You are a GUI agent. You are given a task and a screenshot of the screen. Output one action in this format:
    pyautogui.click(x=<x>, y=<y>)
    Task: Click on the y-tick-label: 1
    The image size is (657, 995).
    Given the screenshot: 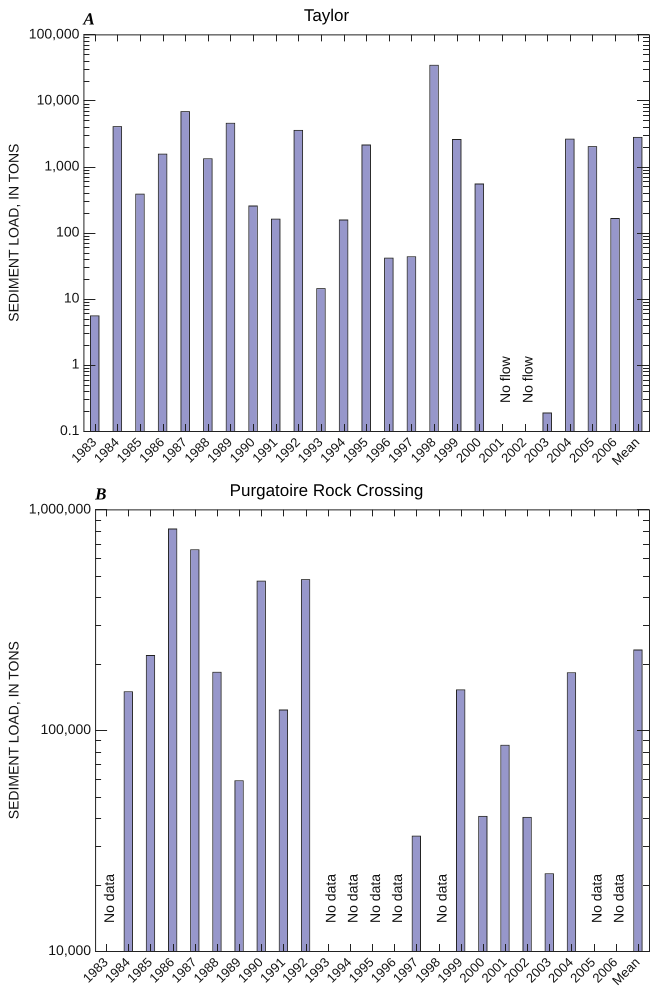 What is the action you would take?
    pyautogui.click(x=76, y=364)
    